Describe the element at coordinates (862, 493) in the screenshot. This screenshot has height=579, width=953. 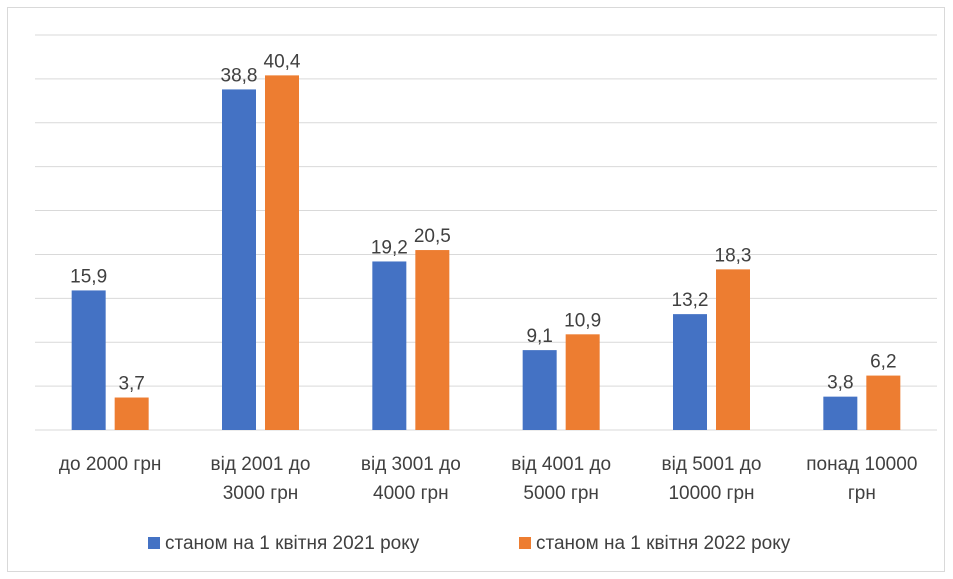
I see `category-label: грн` at that location.